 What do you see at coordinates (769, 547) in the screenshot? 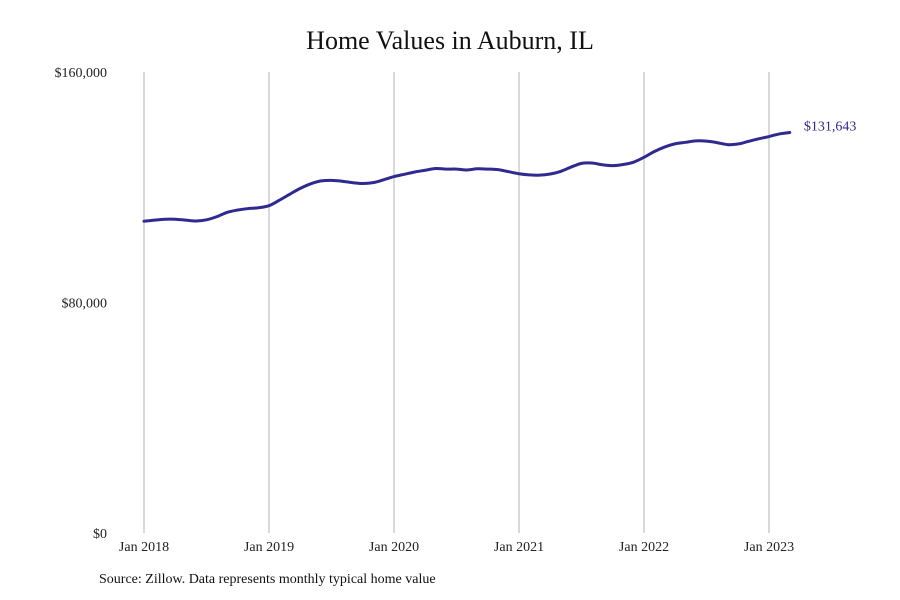
I see `x-tick-label: Jan 2023` at bounding box center [769, 547].